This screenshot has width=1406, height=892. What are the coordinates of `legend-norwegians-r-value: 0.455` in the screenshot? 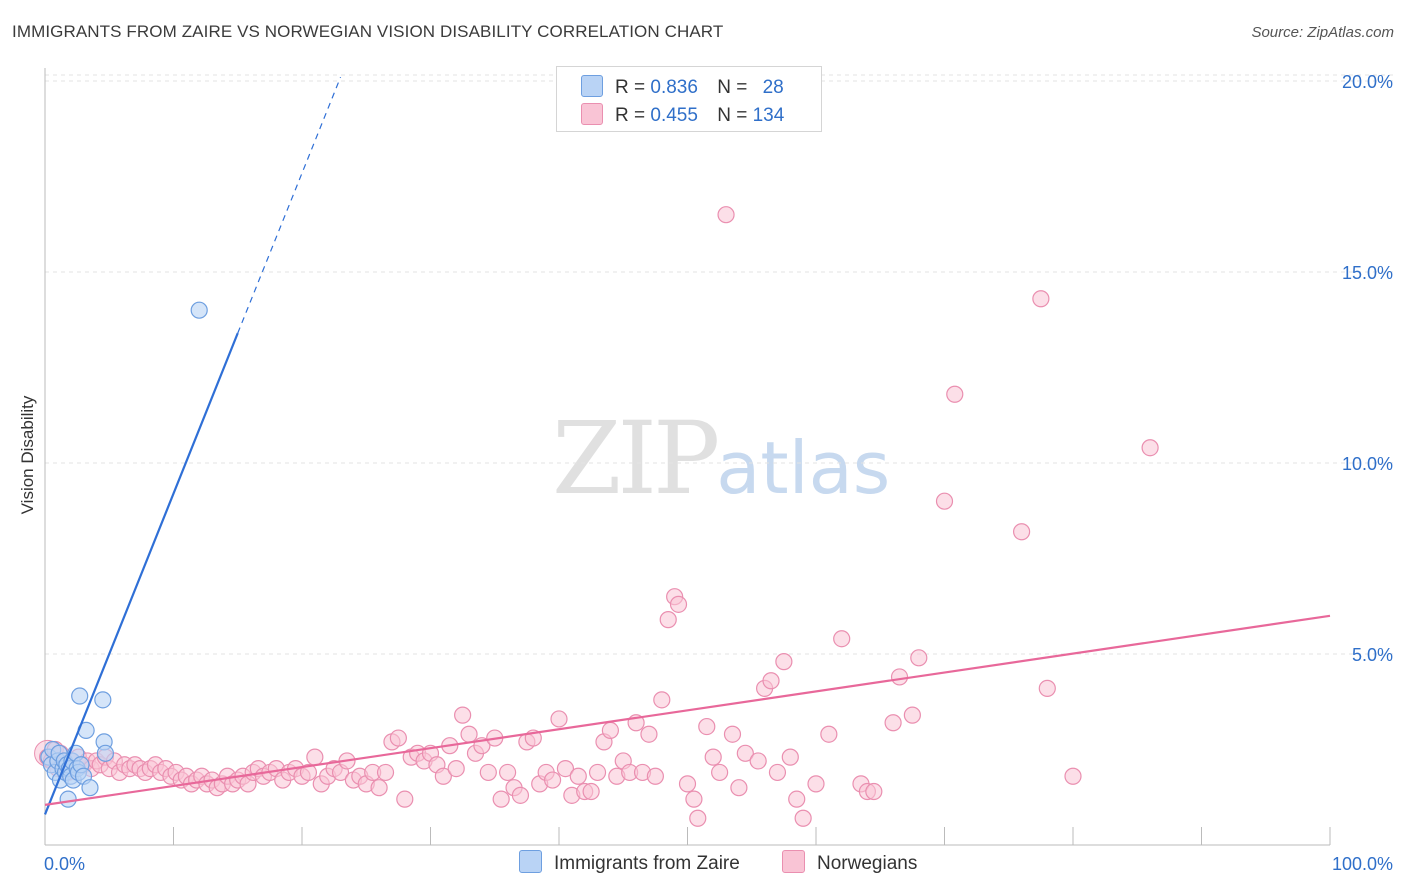 It's located at (674, 115).